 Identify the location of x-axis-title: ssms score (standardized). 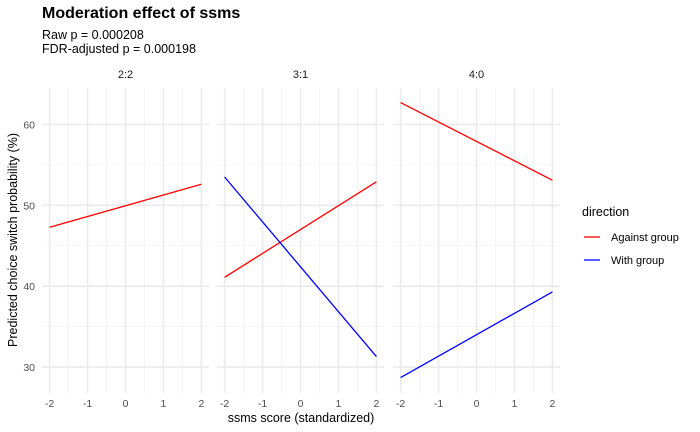
(301, 418).